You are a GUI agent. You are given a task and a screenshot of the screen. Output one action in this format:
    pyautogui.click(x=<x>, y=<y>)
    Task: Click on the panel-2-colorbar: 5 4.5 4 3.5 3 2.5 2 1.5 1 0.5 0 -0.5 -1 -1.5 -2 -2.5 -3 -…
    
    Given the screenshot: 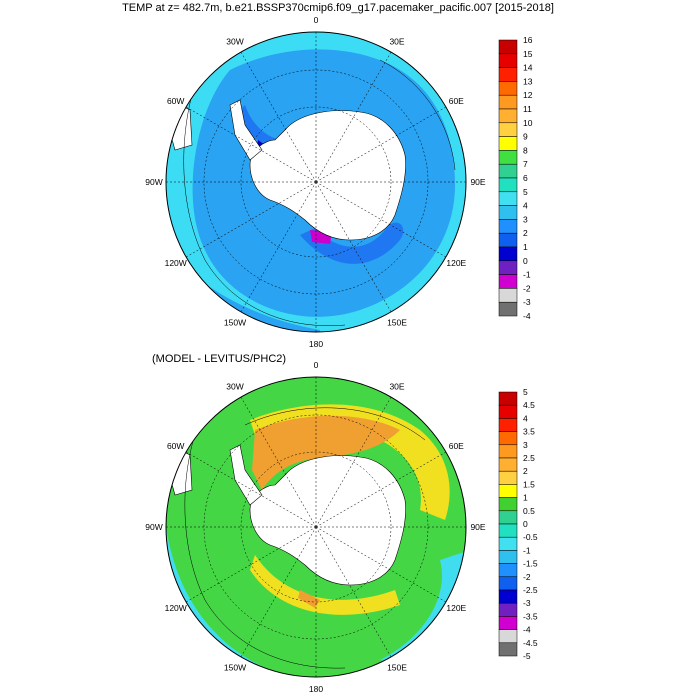 What is the action you would take?
    pyautogui.click(x=518, y=524)
    